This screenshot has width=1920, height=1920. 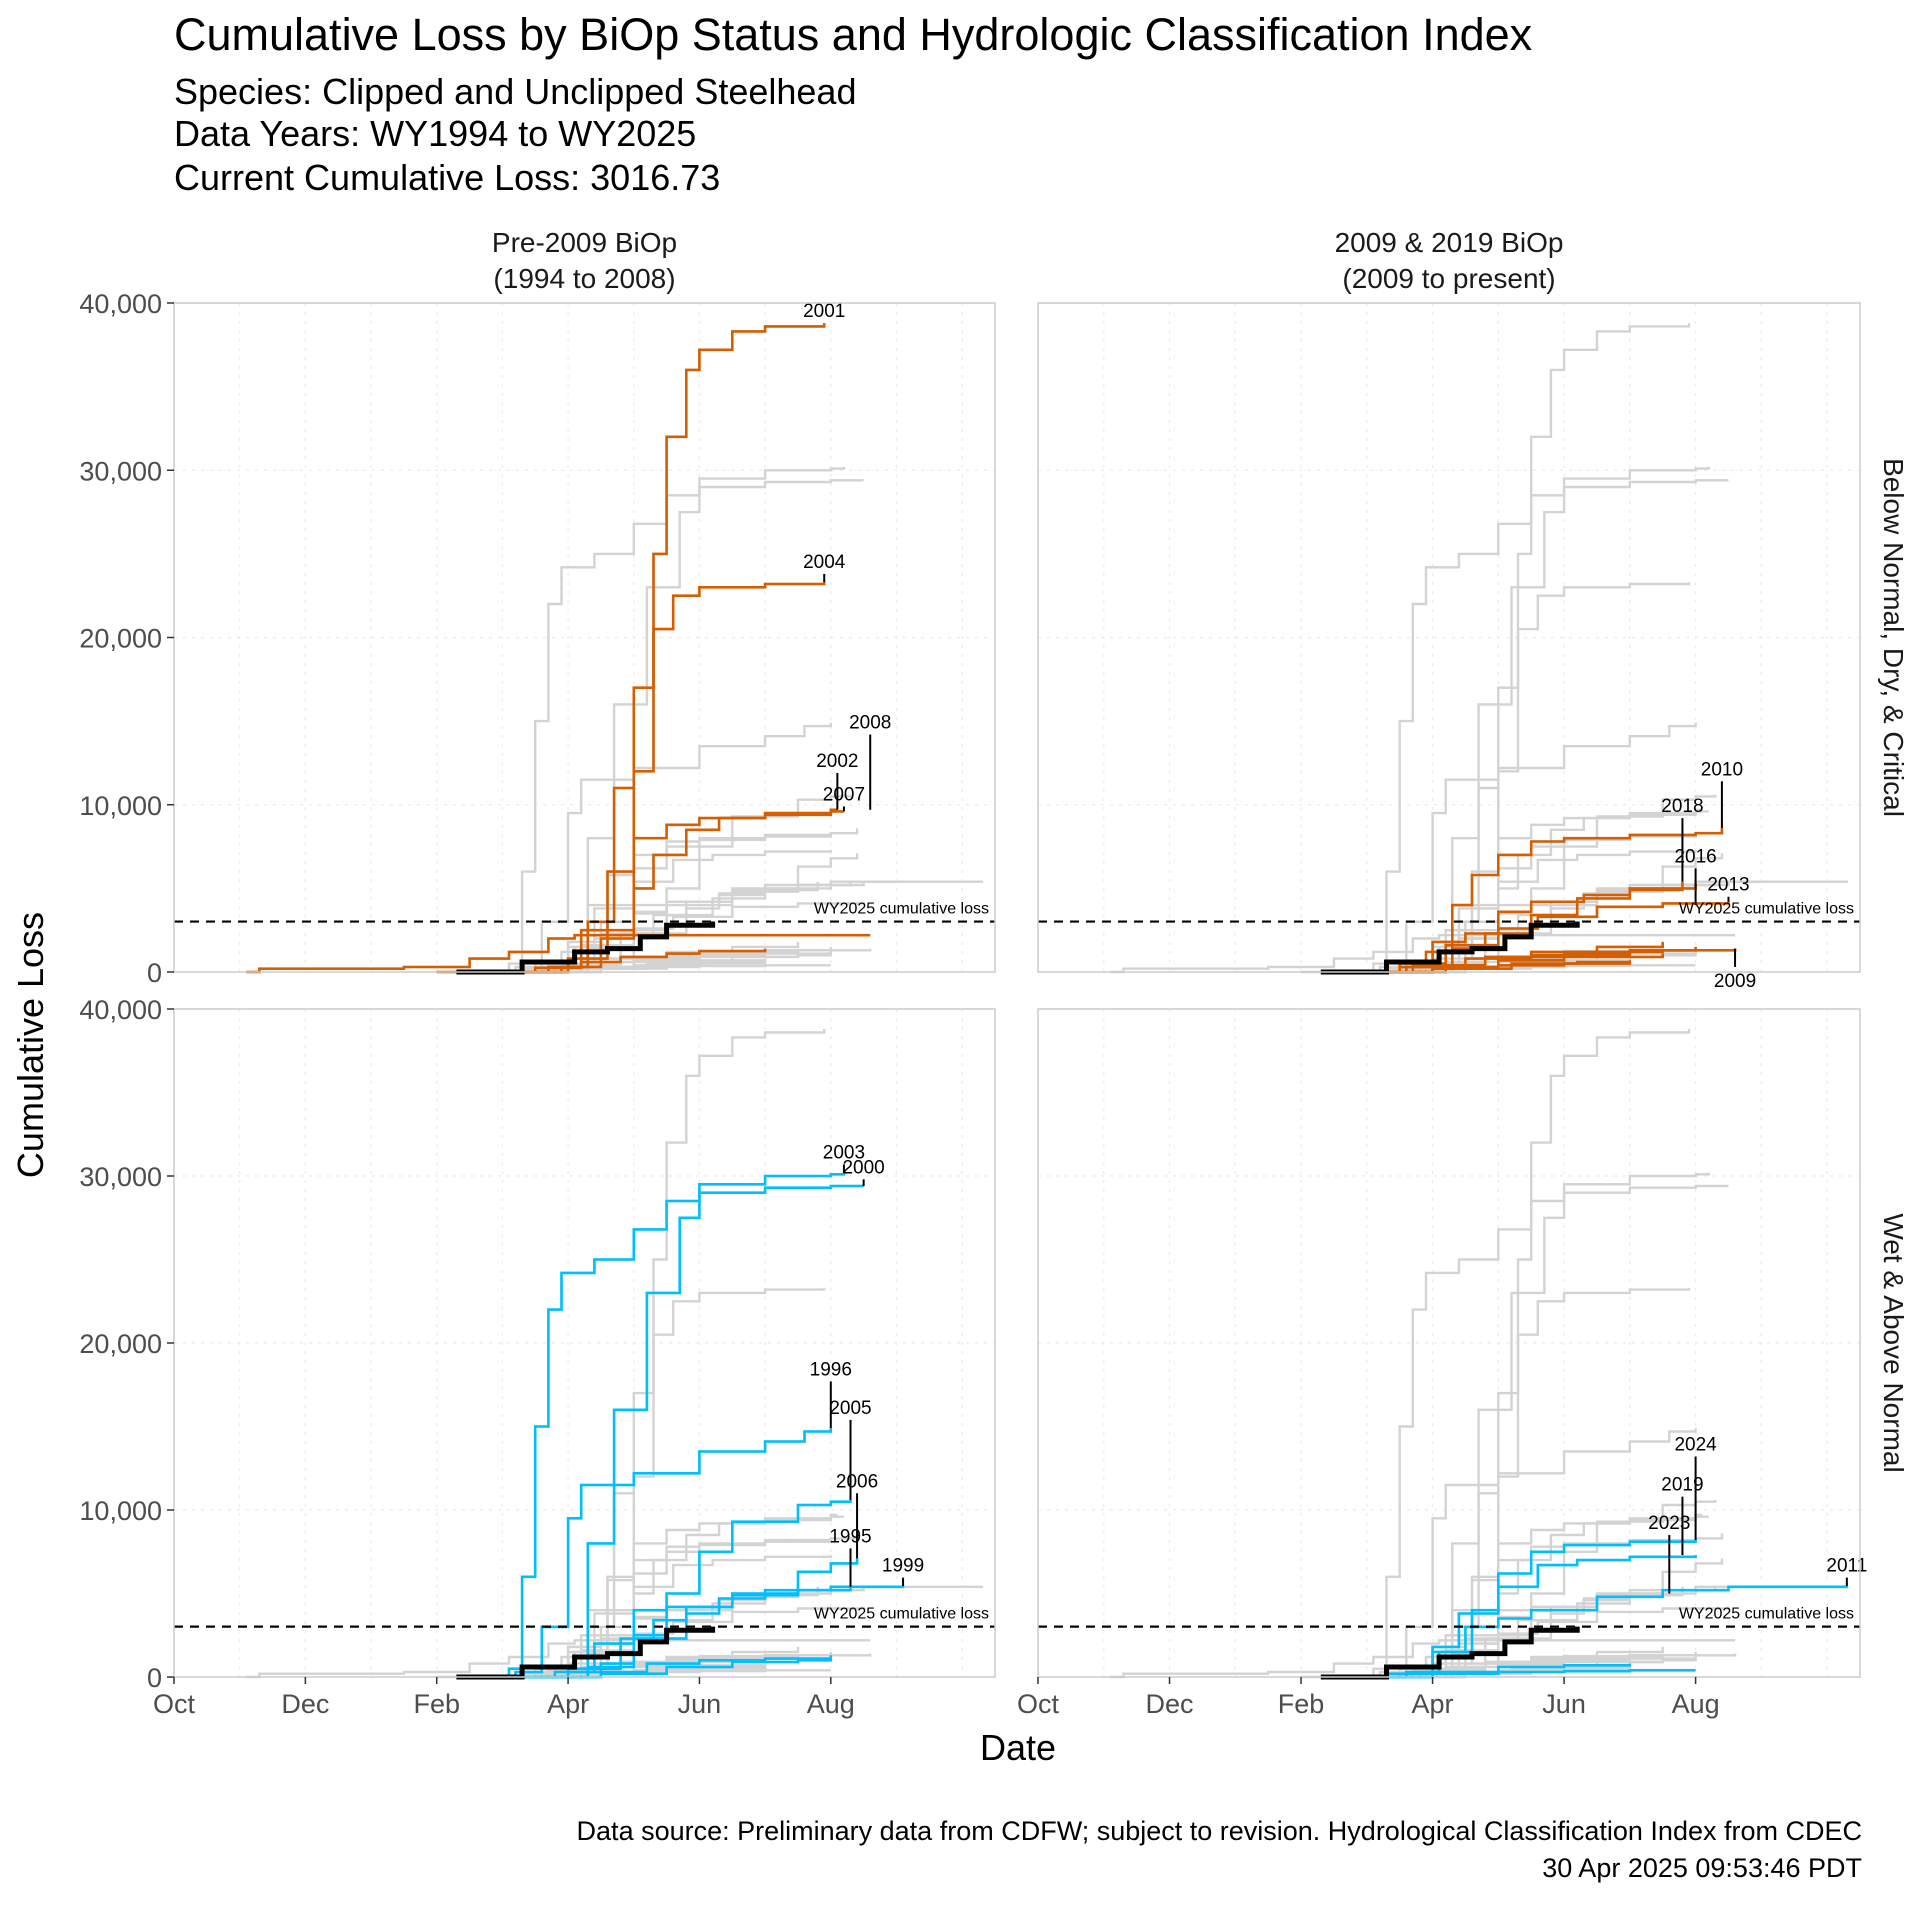 I want to click on year-label-2004: 2004, so click(x=824, y=562).